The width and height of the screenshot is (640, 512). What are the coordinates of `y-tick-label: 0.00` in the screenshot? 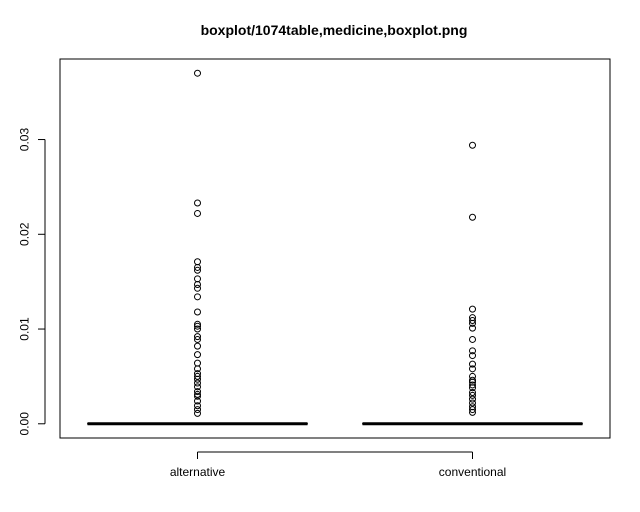 It's located at (25, 424).